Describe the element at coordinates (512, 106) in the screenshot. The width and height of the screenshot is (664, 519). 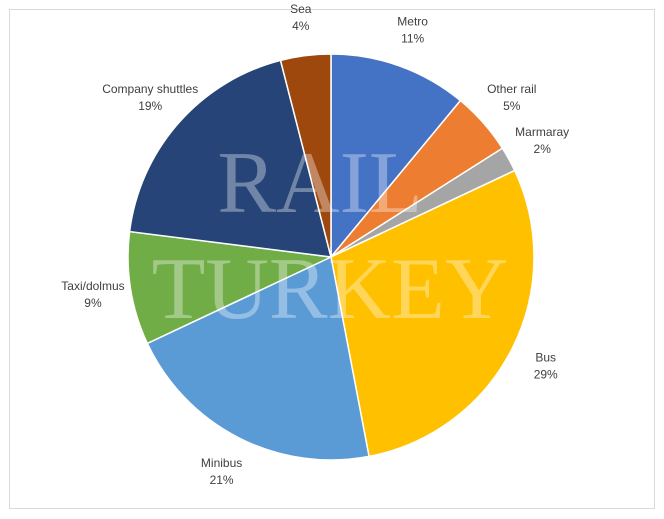
I see `slice-value-label: 5%` at that location.